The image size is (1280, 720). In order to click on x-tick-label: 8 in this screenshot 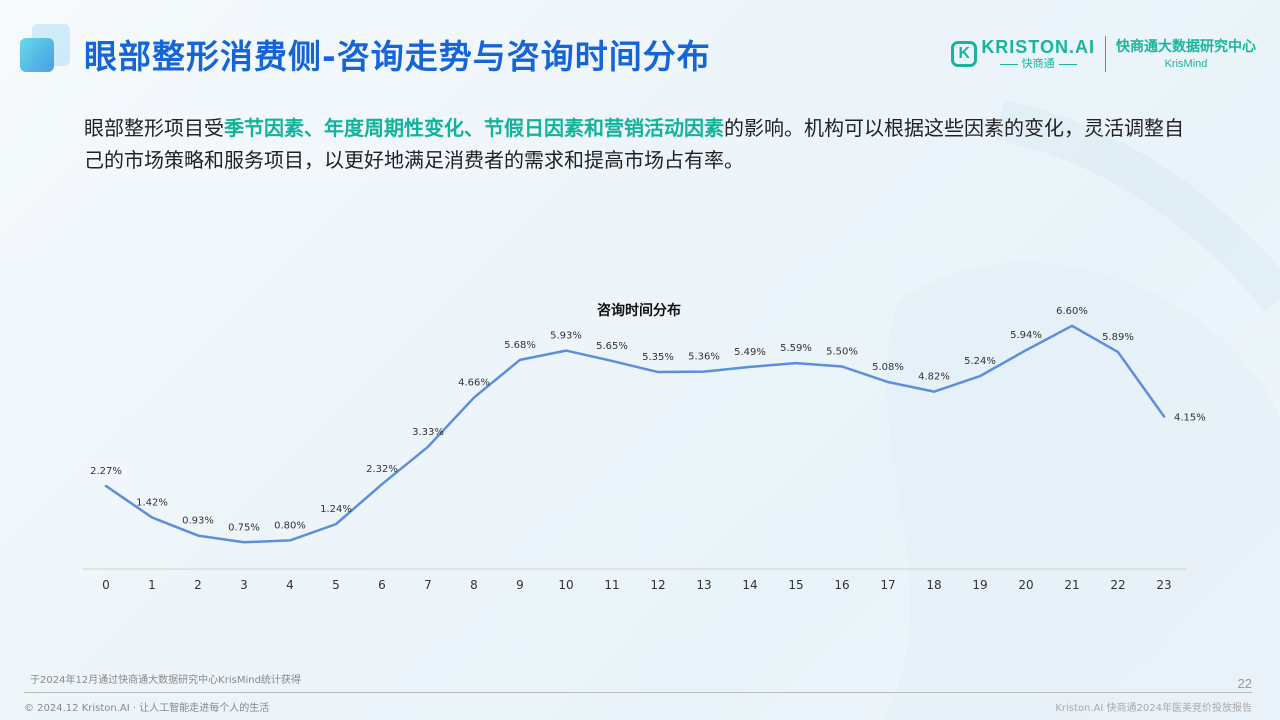, I will do `click(474, 585)`.